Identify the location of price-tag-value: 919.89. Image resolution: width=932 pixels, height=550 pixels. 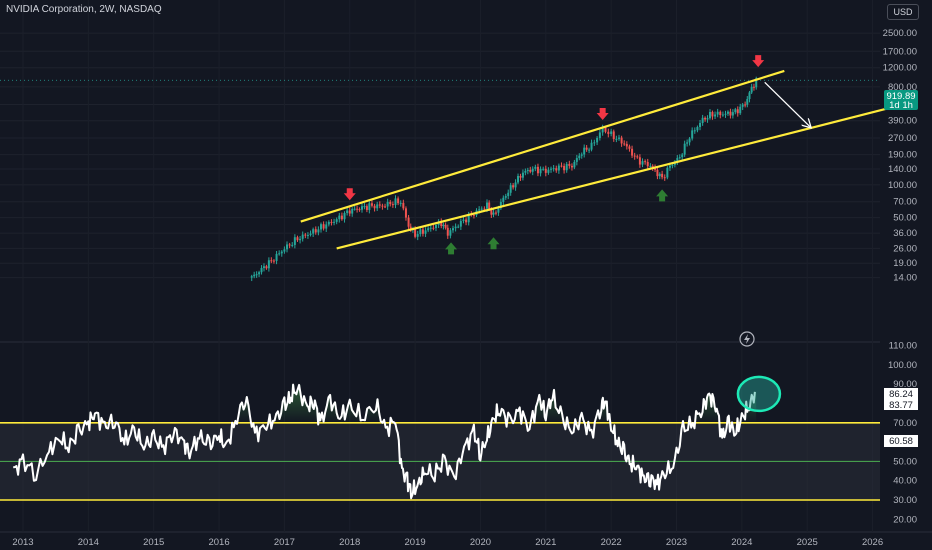
(900, 96).